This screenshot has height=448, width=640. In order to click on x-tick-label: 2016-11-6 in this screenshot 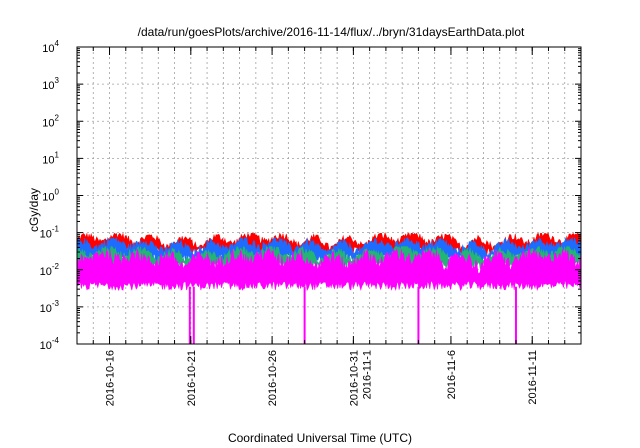, I will do `click(452, 374)`.